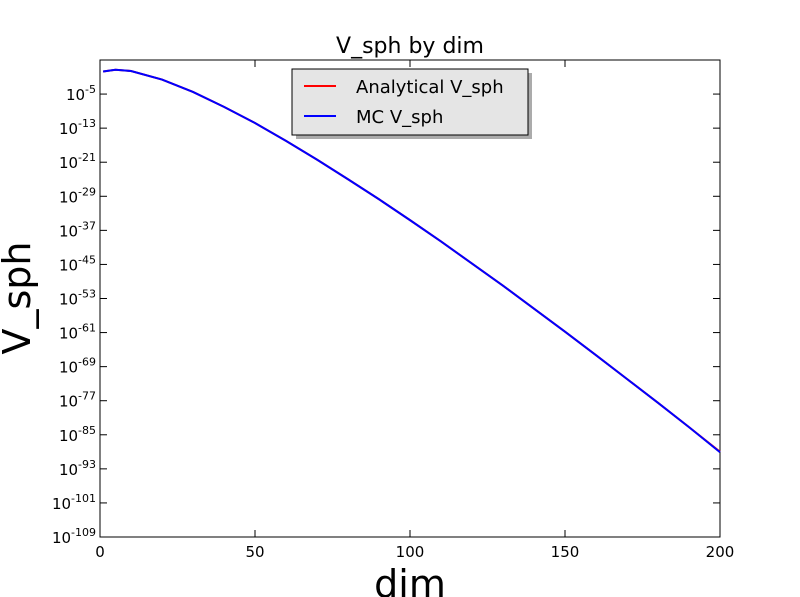 The width and height of the screenshot is (800, 597). I want to click on x-axis-title: dim, so click(410, 579).